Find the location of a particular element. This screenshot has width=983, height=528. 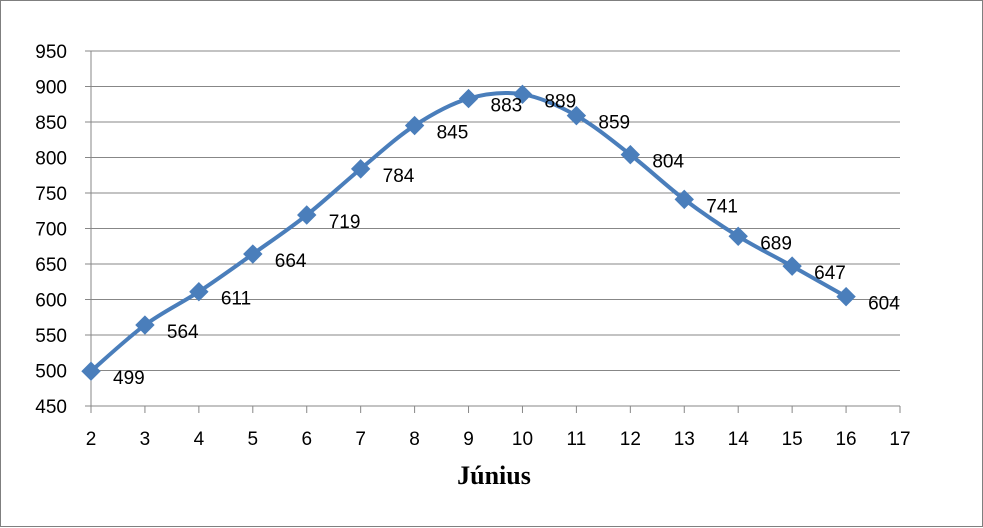

x-tick-label: 13 is located at coordinates (684, 439).